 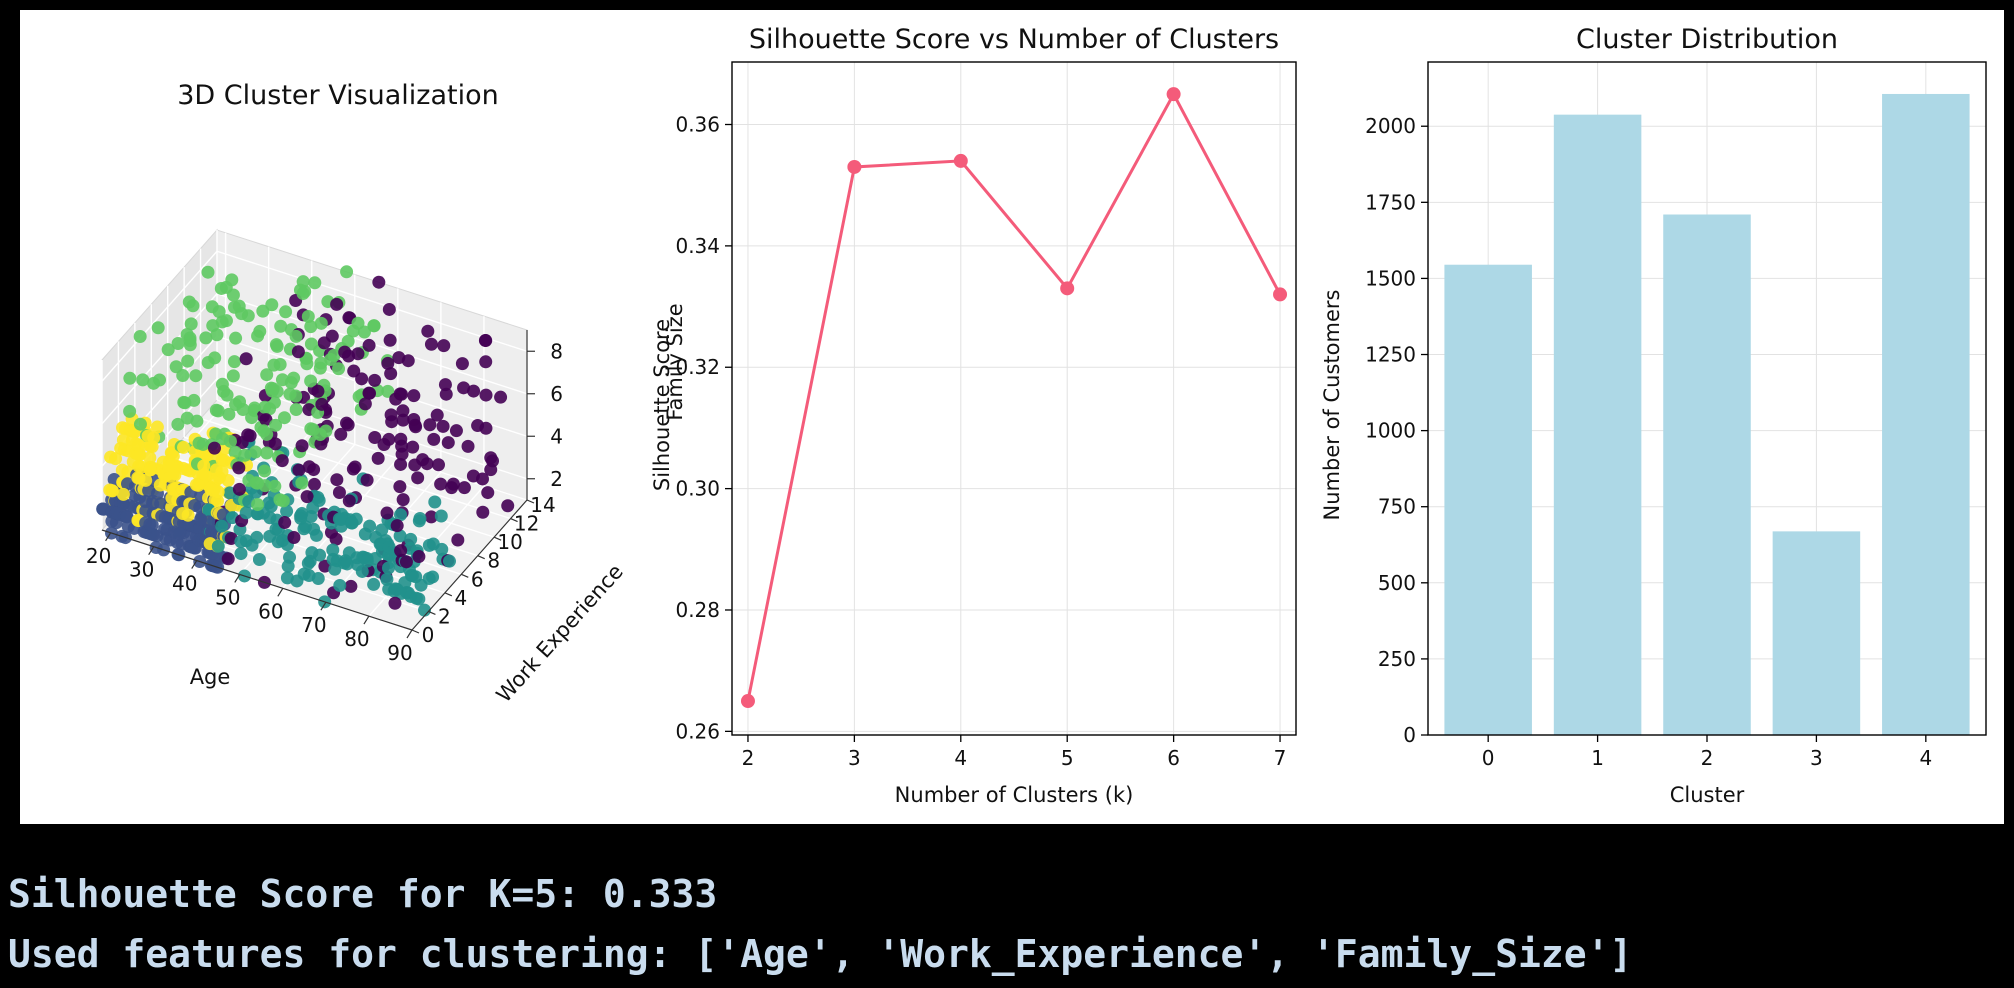 I want to click on scatter3d-xlabel: Age, so click(x=210, y=677).